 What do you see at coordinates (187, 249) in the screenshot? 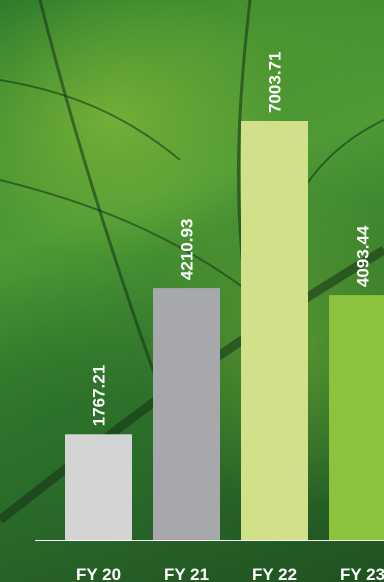
I see `value-label: 4210.93` at bounding box center [187, 249].